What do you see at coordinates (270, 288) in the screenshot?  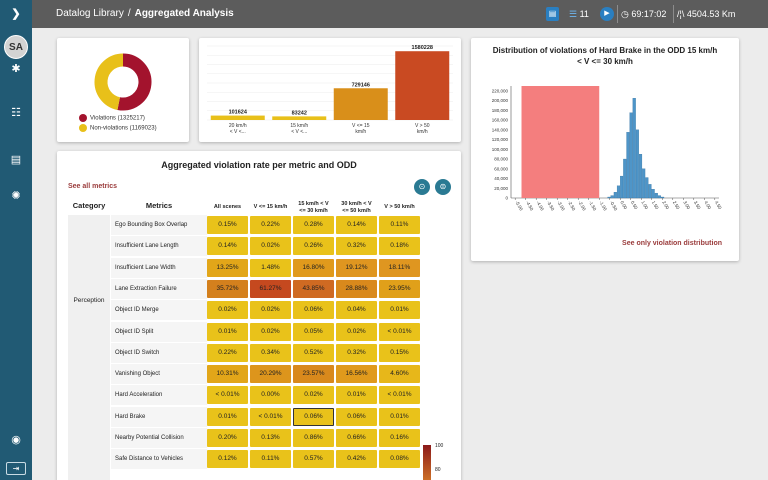 I see `violation-rate-cell: 61.27%` at bounding box center [270, 288].